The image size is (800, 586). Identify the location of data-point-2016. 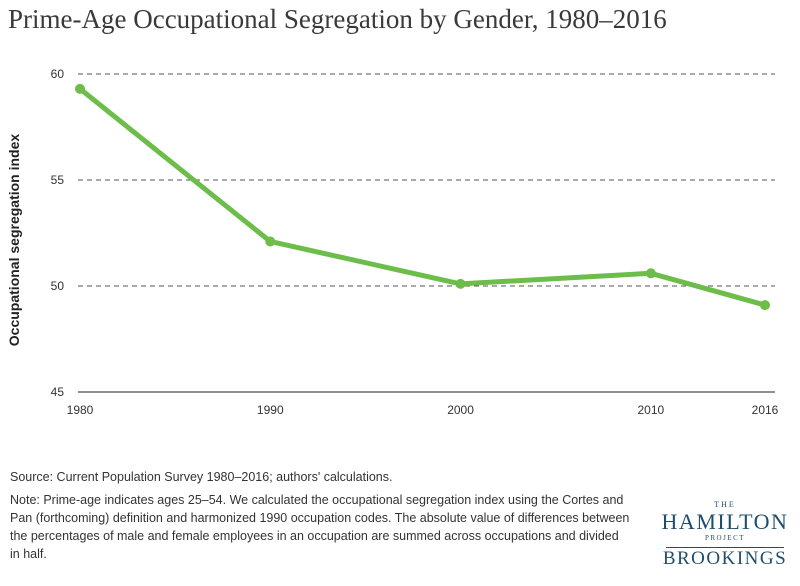
(765, 305).